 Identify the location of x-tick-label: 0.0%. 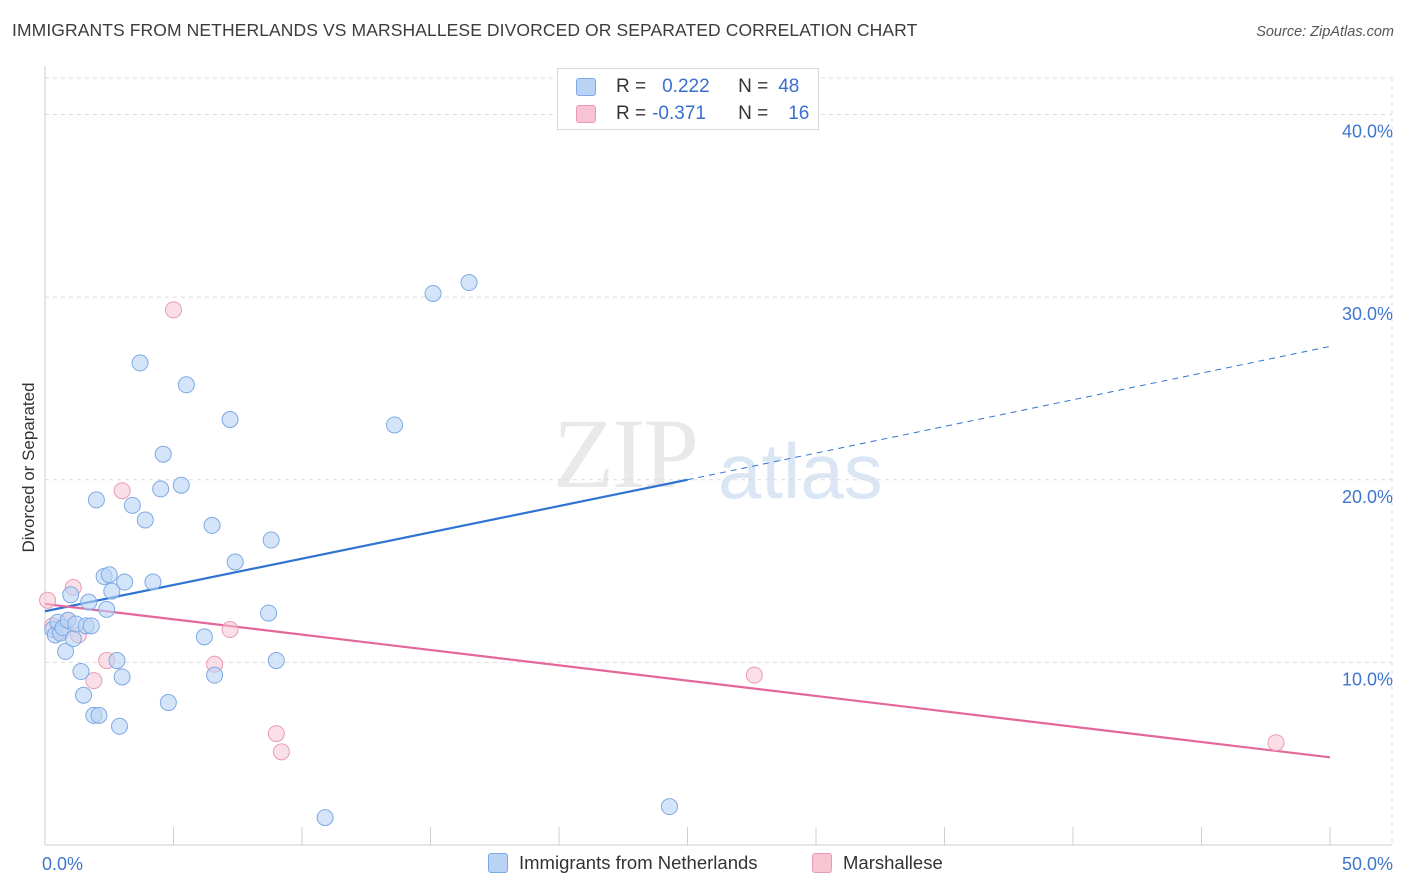
(62, 864).